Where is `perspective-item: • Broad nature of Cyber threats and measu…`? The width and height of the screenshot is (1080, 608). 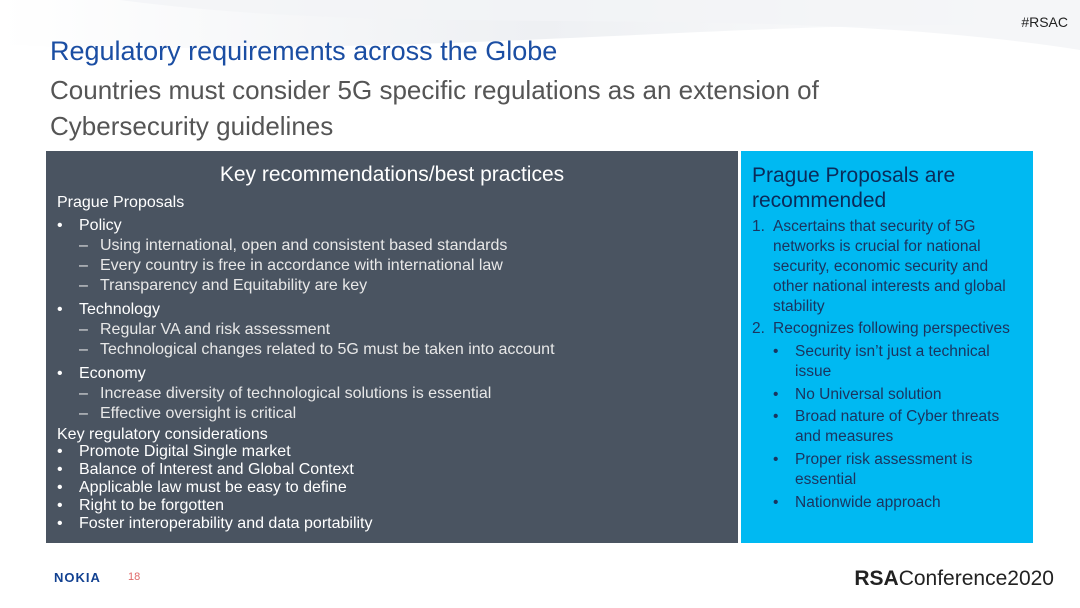
perspective-item: • Broad nature of Cyber threats and measu… is located at coordinates (886, 426).